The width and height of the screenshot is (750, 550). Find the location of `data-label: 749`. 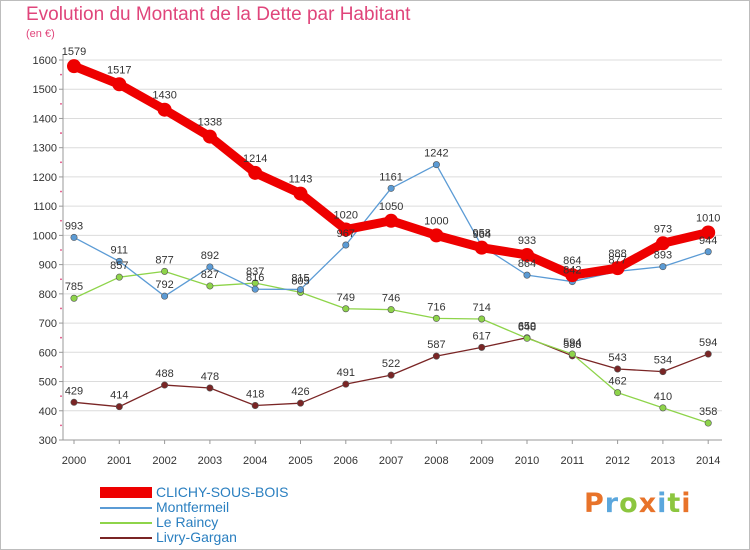

data-label: 749 is located at coordinates (346, 298).